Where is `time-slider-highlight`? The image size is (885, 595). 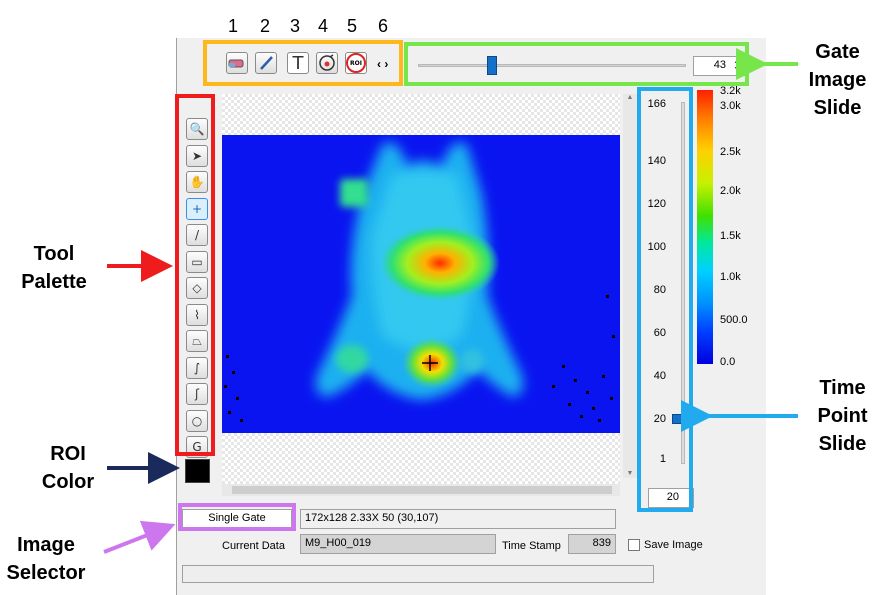
time-slider-highlight is located at coordinates (665, 299).